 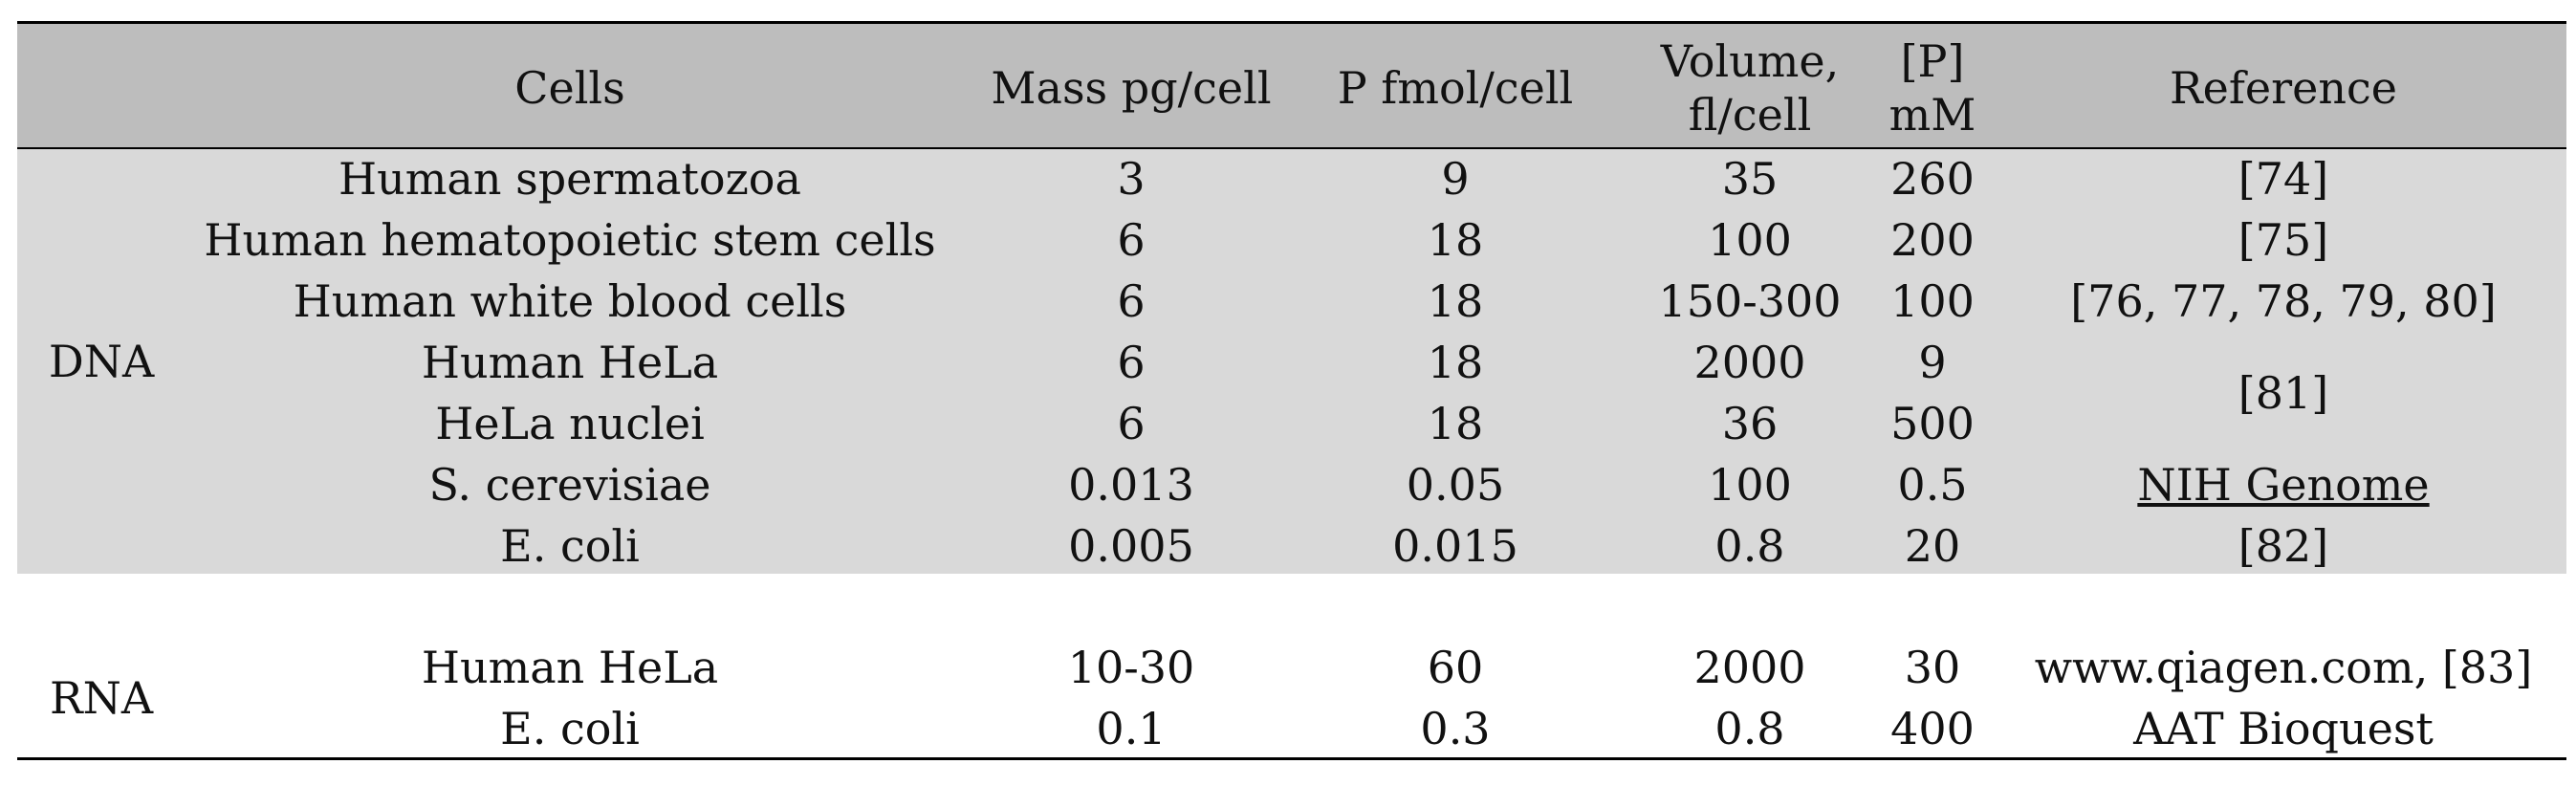 What do you see at coordinates (1131, 179) in the screenshot?
I see `table-row-mass: 3` at bounding box center [1131, 179].